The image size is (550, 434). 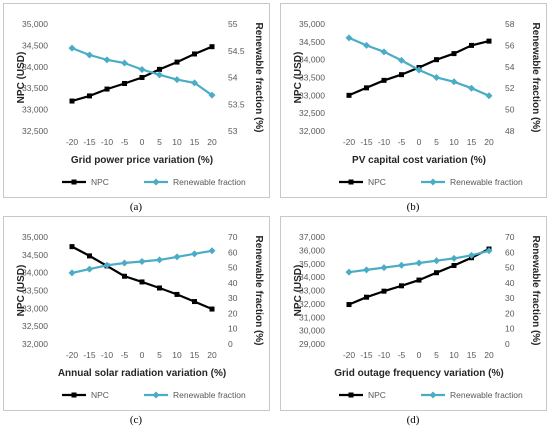 I want to click on y2-tick-label: 55, so click(x=233, y=24).